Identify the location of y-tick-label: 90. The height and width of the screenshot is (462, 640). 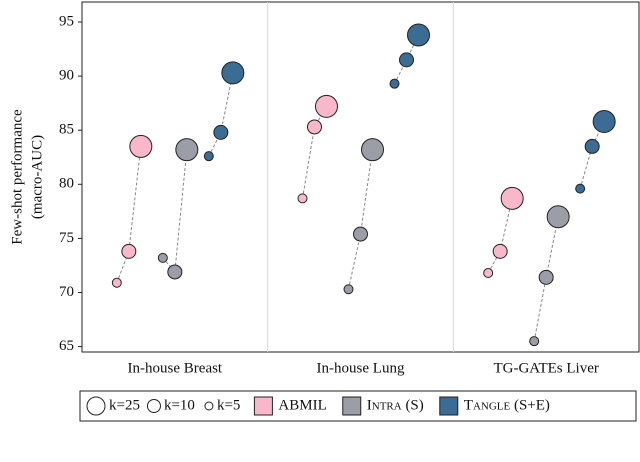
(66, 76).